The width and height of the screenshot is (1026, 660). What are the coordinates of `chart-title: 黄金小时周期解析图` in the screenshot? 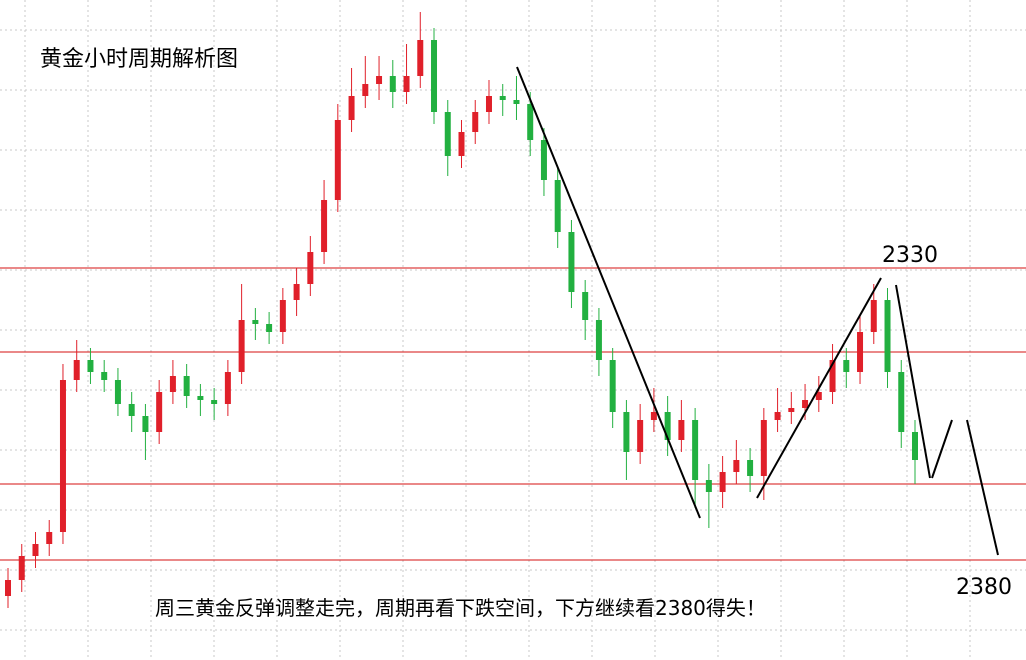 It's located at (139, 59).